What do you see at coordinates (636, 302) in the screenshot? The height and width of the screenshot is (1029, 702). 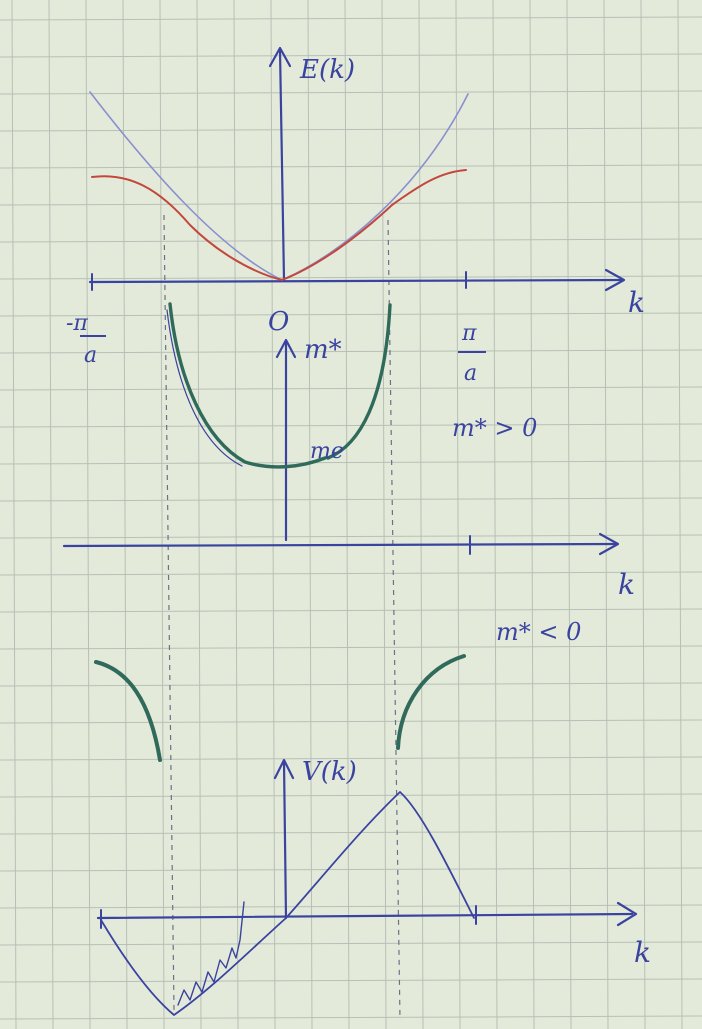 I see `k-axis-top-label: k` at bounding box center [636, 302].